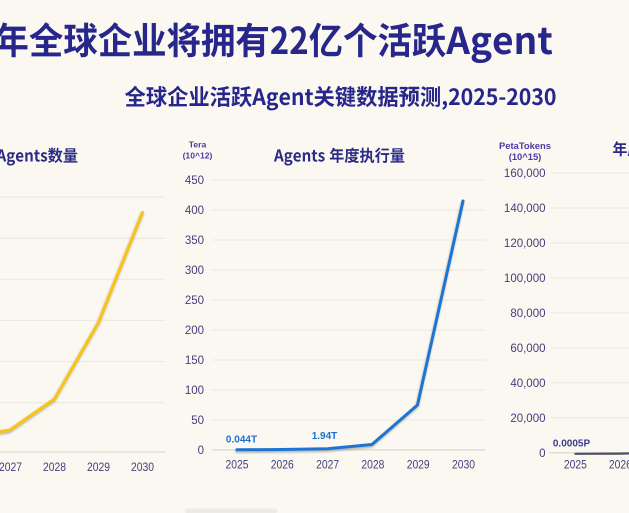 Image resolution: width=629 pixels, height=513 pixels. What do you see at coordinates (194, 301) in the screenshot?
I see `svg-text: 250` at bounding box center [194, 301].